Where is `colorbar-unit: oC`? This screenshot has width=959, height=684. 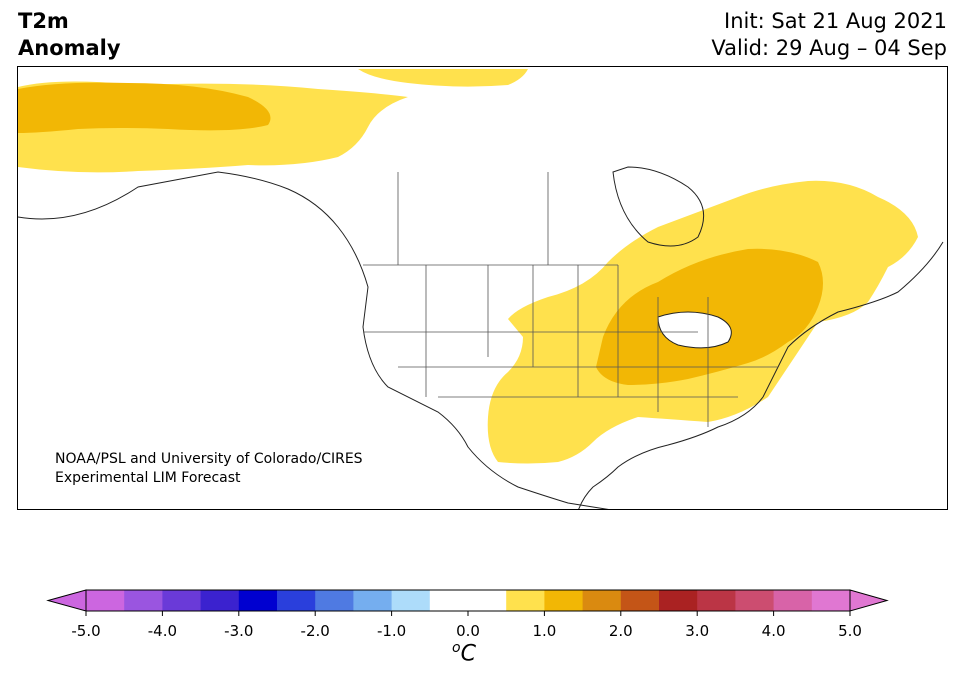
colorbar-unit: oC is located at coordinates (464, 653).